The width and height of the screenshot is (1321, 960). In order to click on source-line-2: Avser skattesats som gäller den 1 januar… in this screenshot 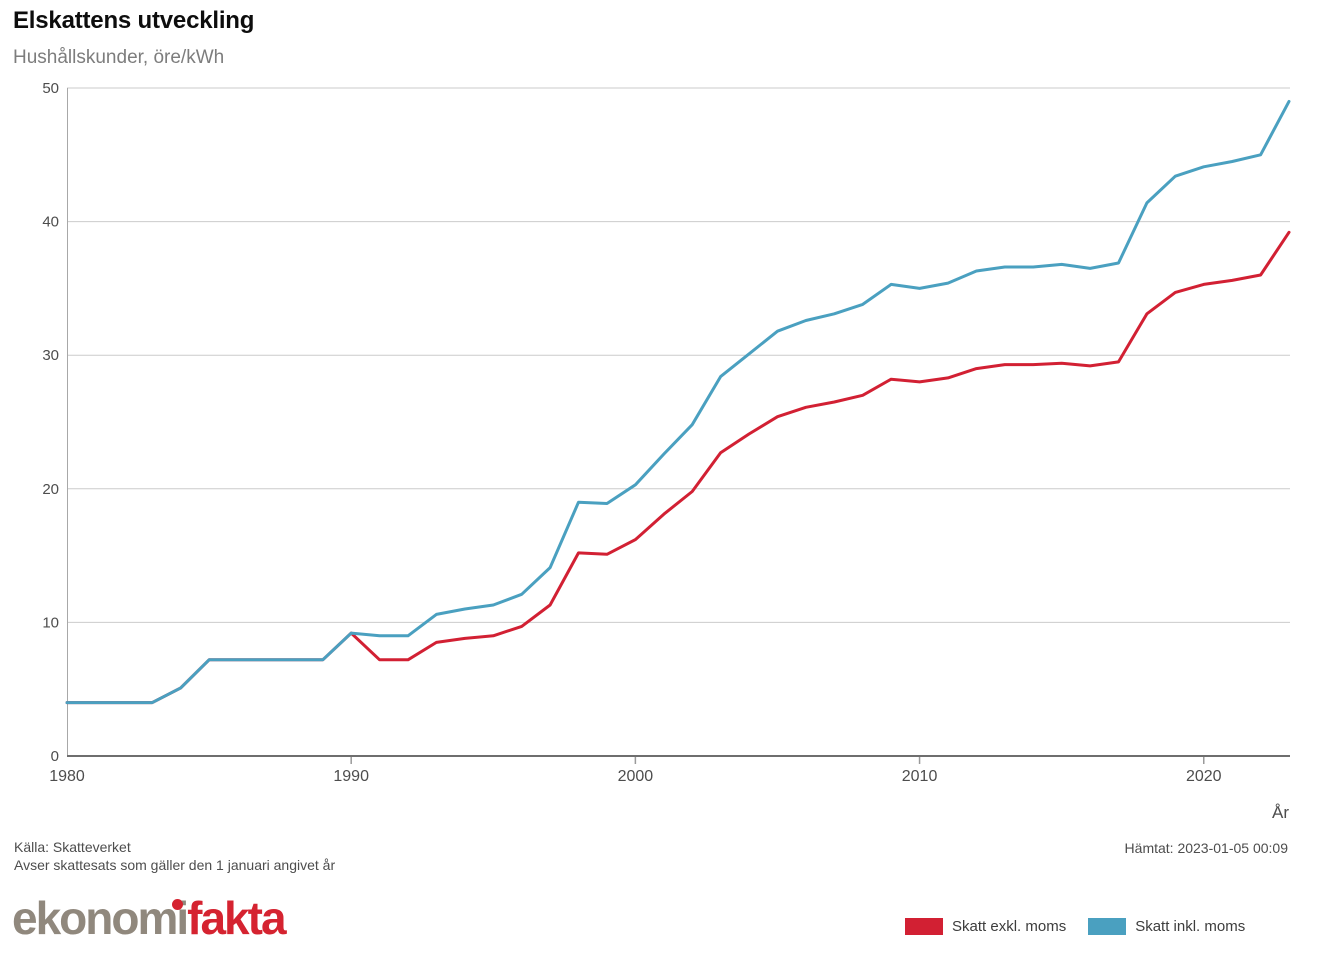, I will do `click(175, 865)`.